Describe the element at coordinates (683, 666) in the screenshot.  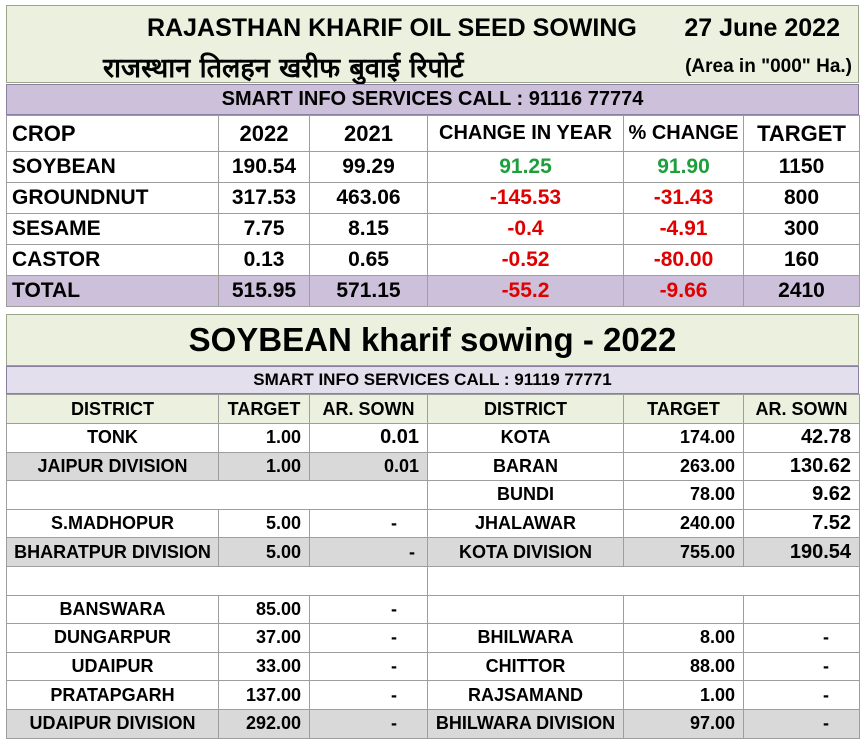
I see `district-target: 88.00` at that location.